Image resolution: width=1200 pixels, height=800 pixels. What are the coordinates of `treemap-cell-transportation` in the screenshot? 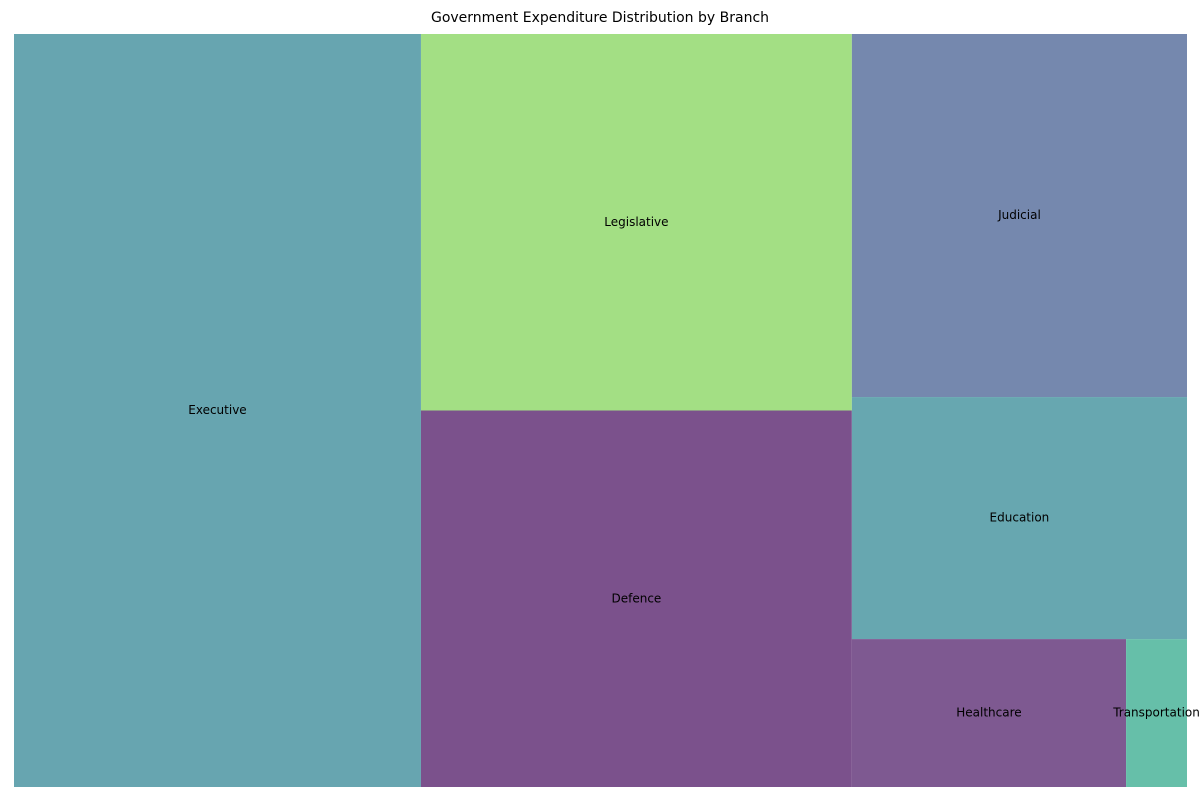 It's located at (1156, 713).